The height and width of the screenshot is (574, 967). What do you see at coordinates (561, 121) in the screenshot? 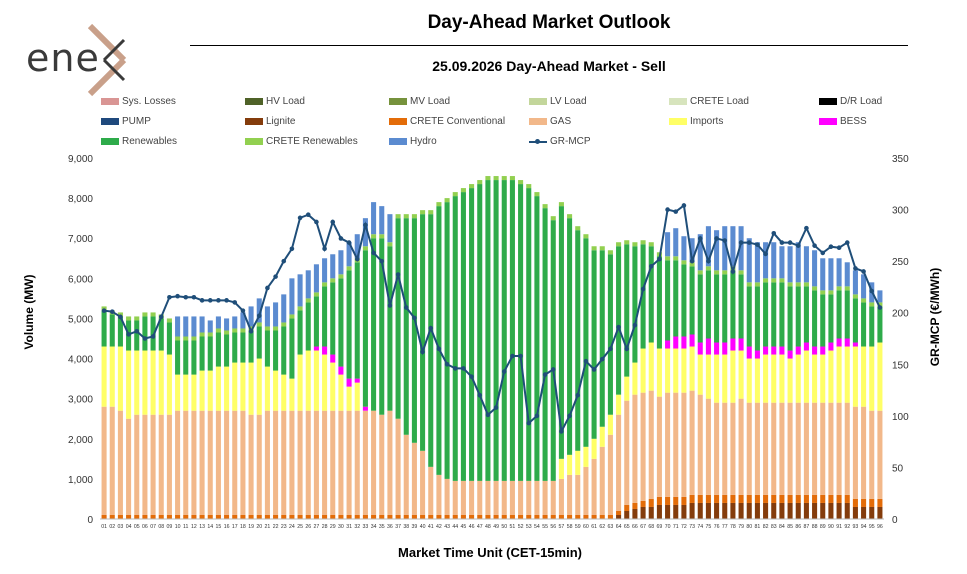
I see `legend-label: GAS` at bounding box center [561, 121].